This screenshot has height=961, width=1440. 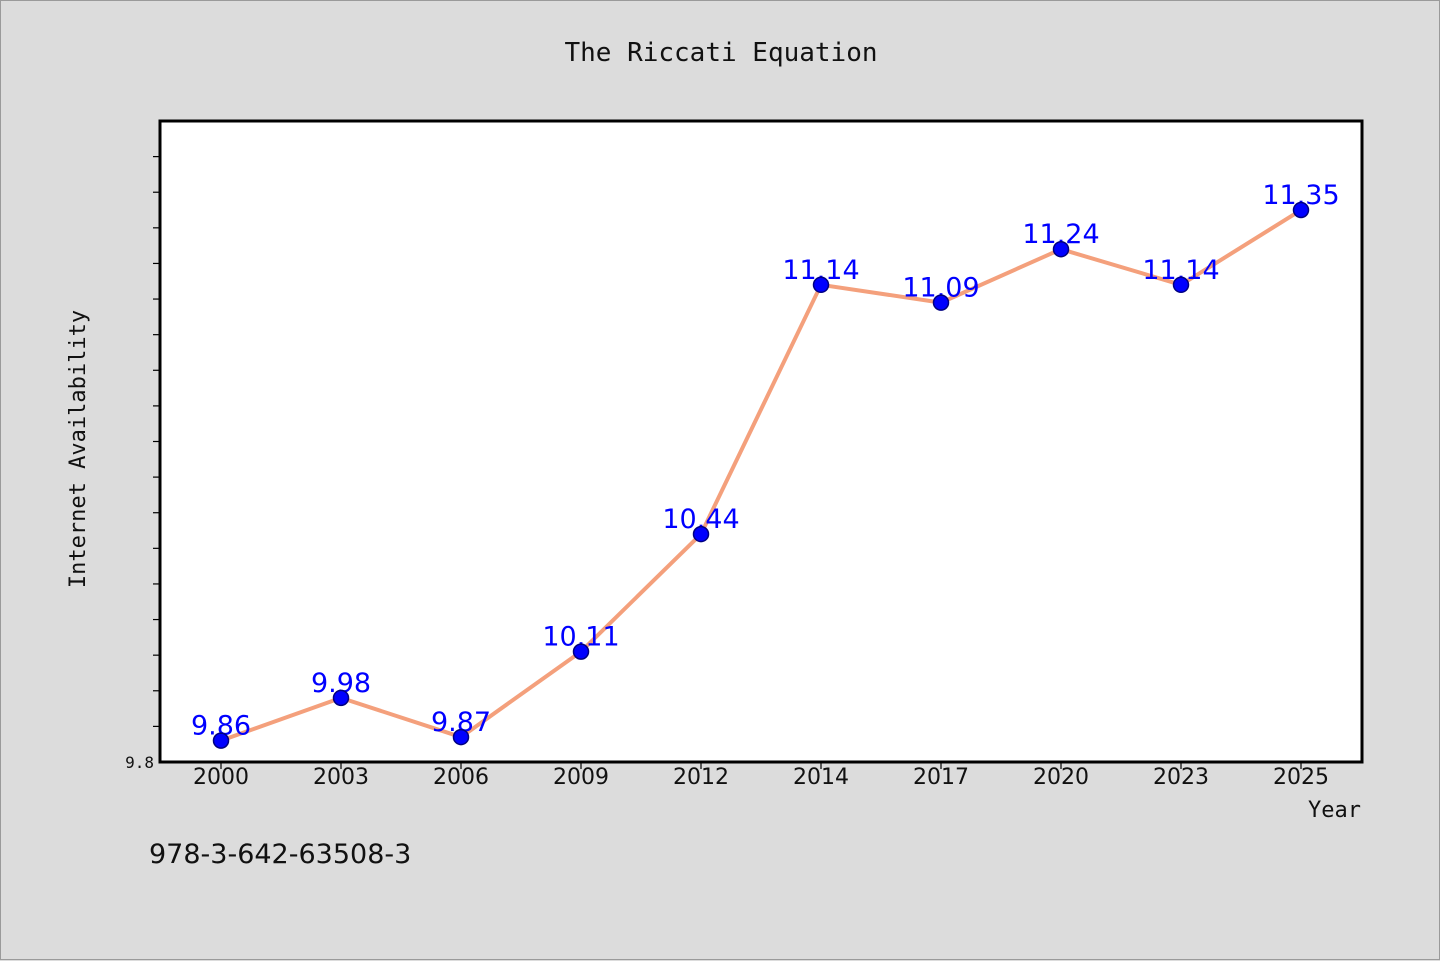 What do you see at coordinates (941, 777) in the screenshot?
I see `x-tick-label: 2017` at bounding box center [941, 777].